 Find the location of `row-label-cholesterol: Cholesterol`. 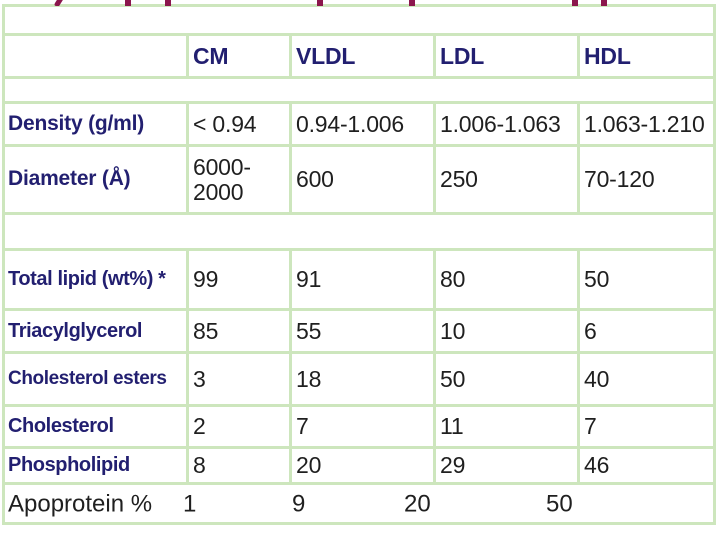

row-label-cholesterol: Cholesterol is located at coordinates (95, 426).